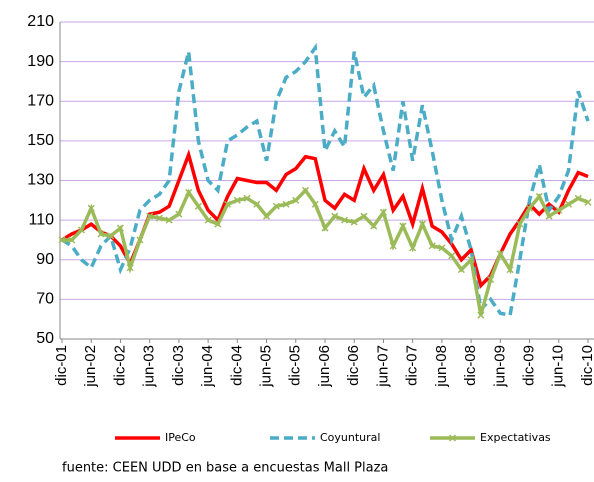 This screenshot has height=482, width=594. Describe the element at coordinates (452, 438) in the screenshot. I see `legend-marker` at that location.